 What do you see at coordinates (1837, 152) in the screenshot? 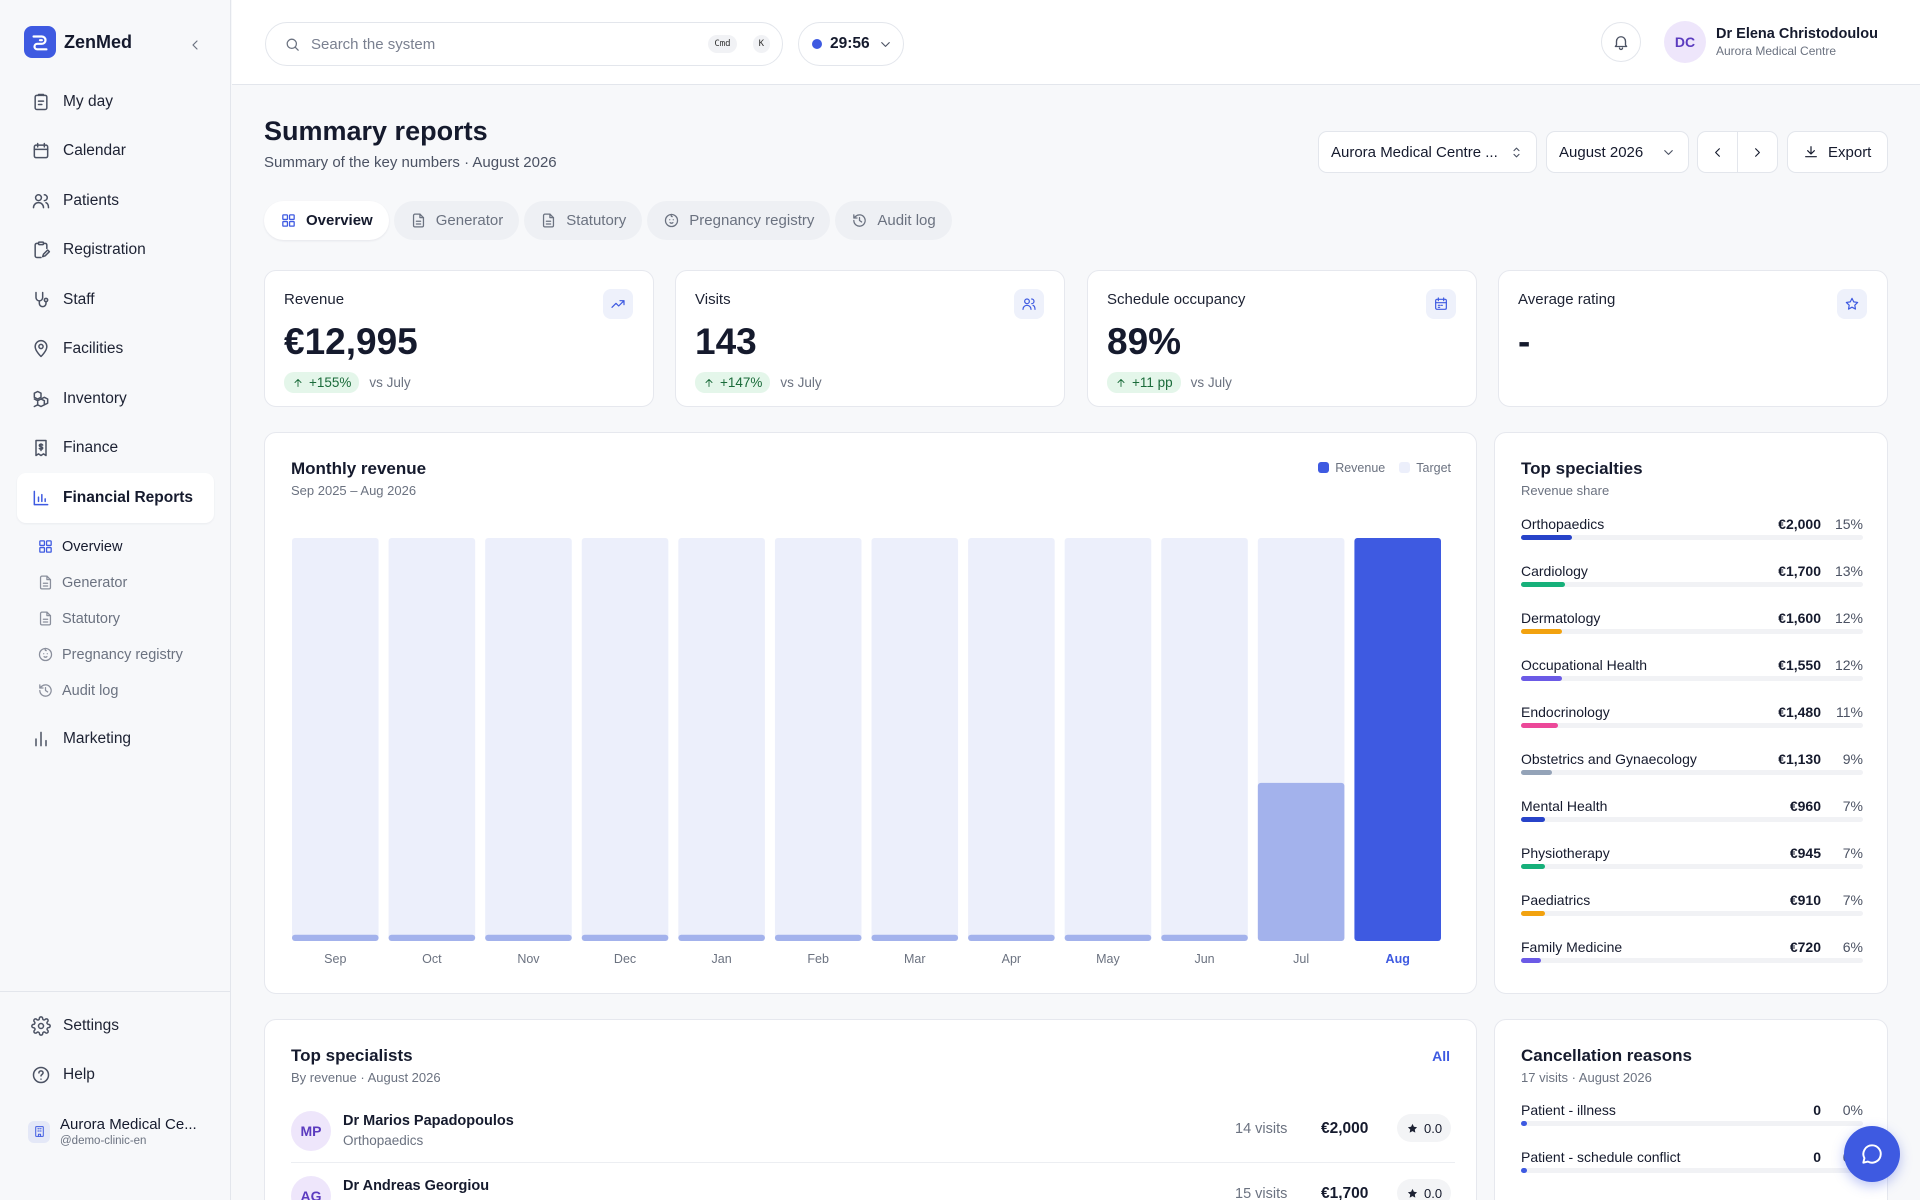
I see `export-button: Export` at bounding box center [1837, 152].